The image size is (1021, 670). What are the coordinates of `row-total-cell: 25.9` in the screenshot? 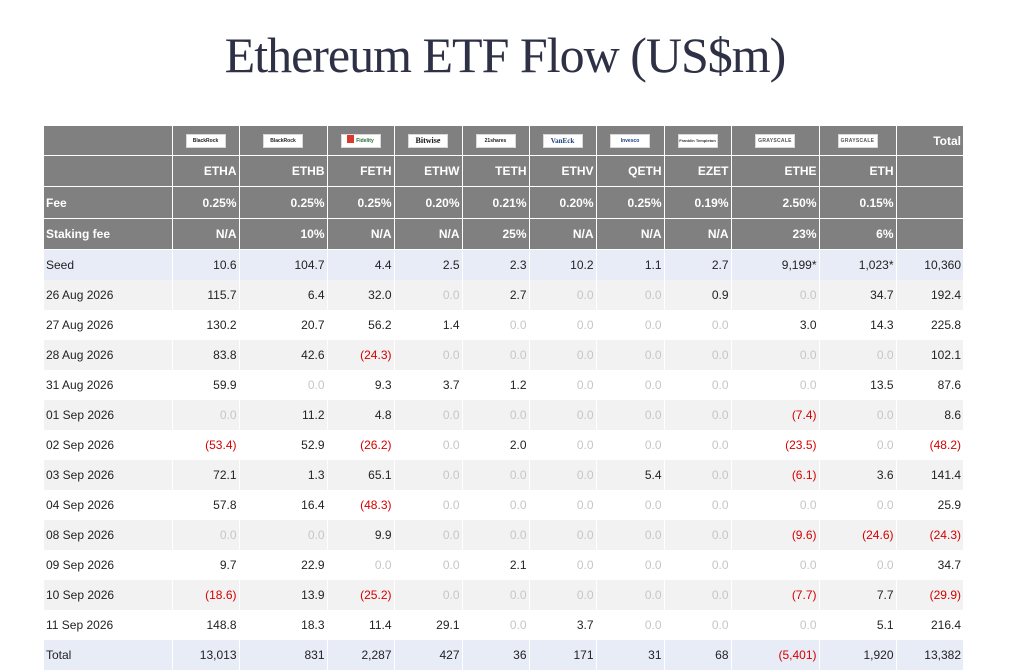 It's located at (929, 505).